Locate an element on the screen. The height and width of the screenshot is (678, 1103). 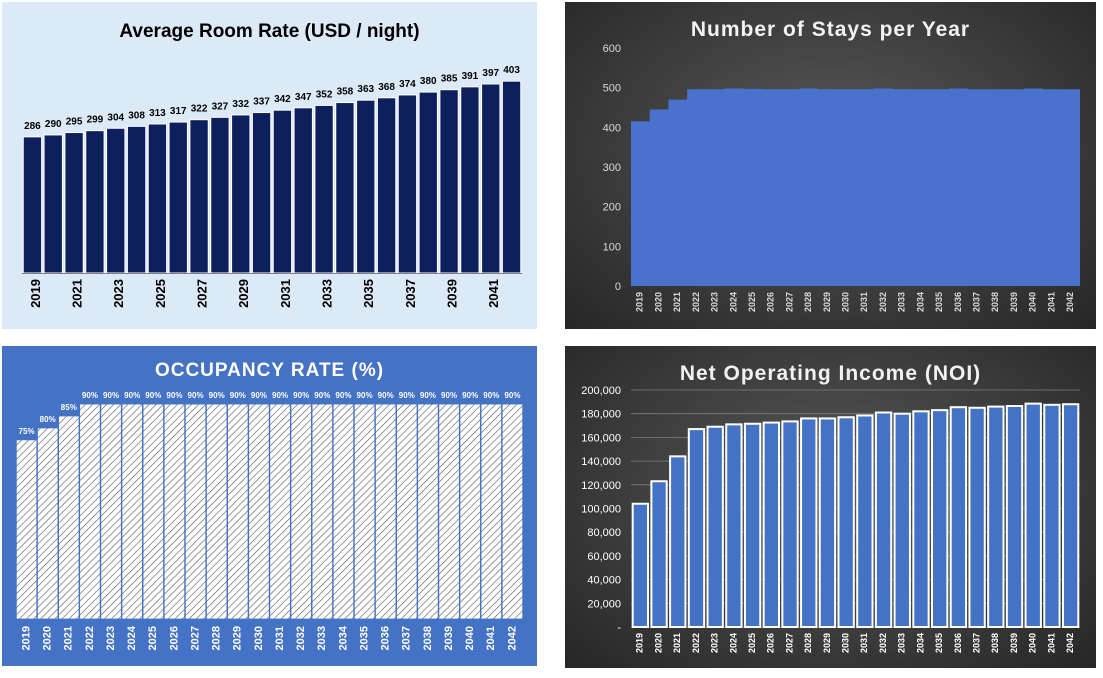
data-label: 368 is located at coordinates (386, 87).